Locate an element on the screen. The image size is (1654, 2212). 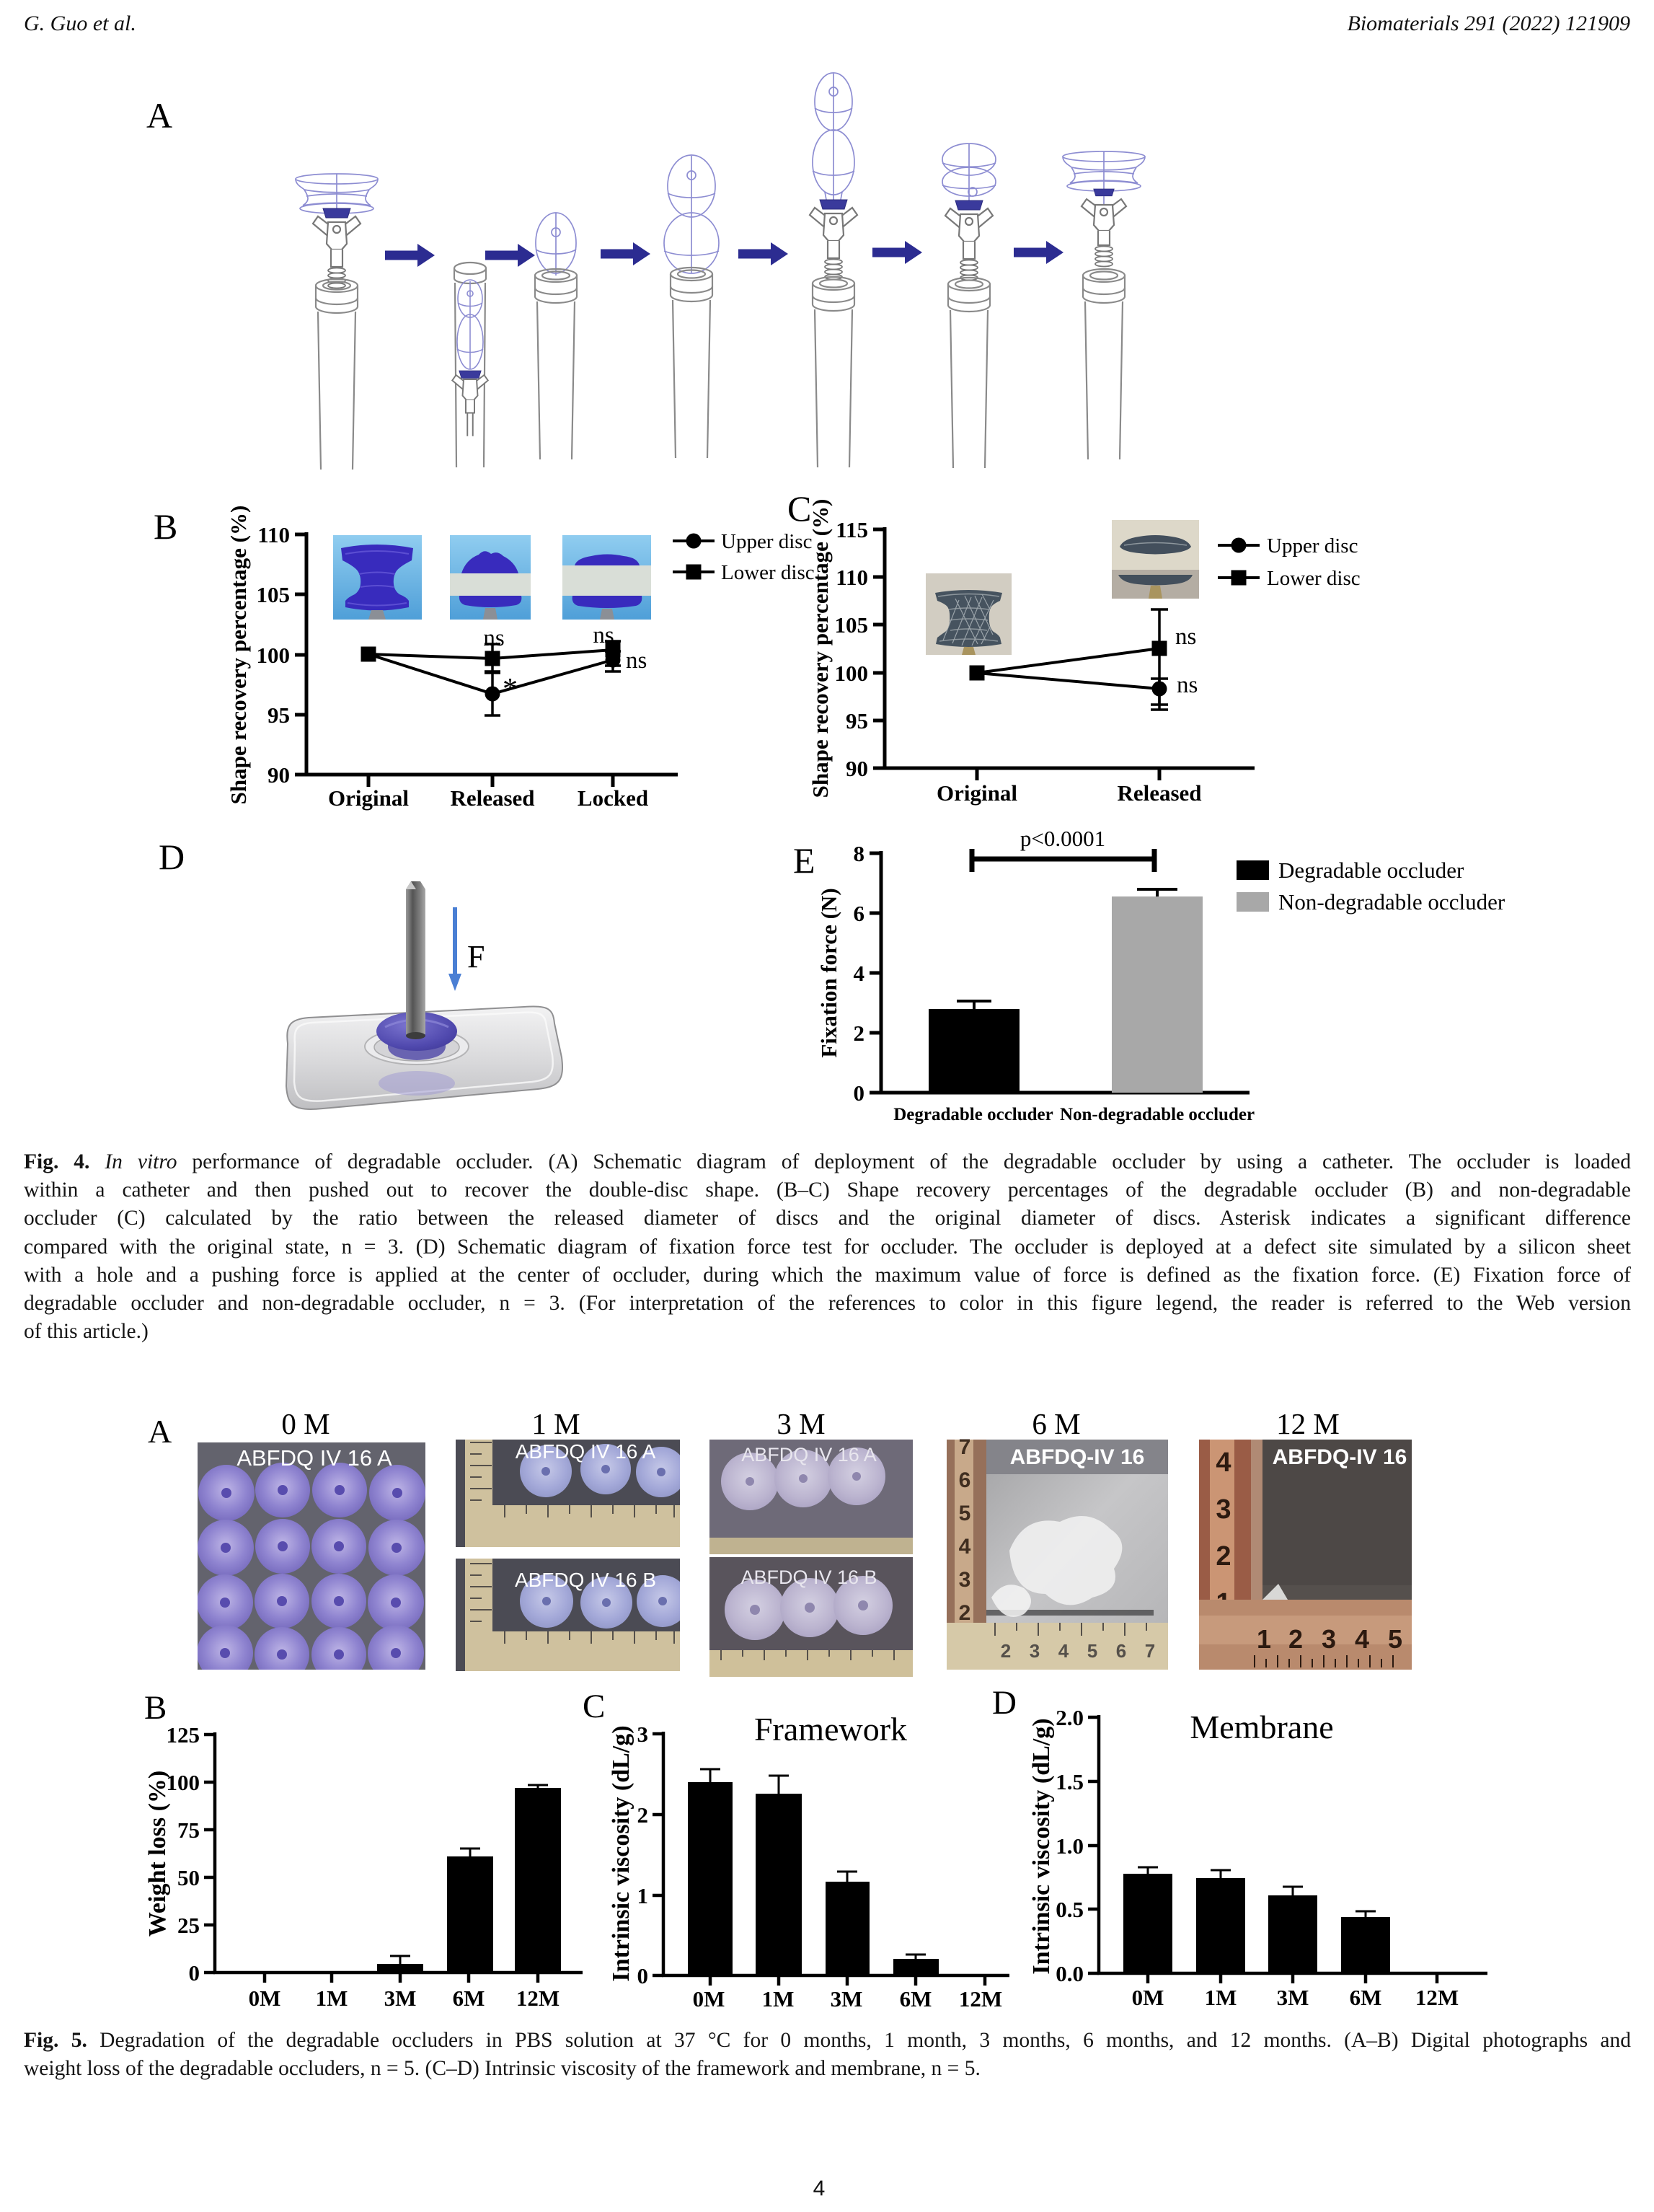
svg-text: 0.0 is located at coordinates (1070, 1973).